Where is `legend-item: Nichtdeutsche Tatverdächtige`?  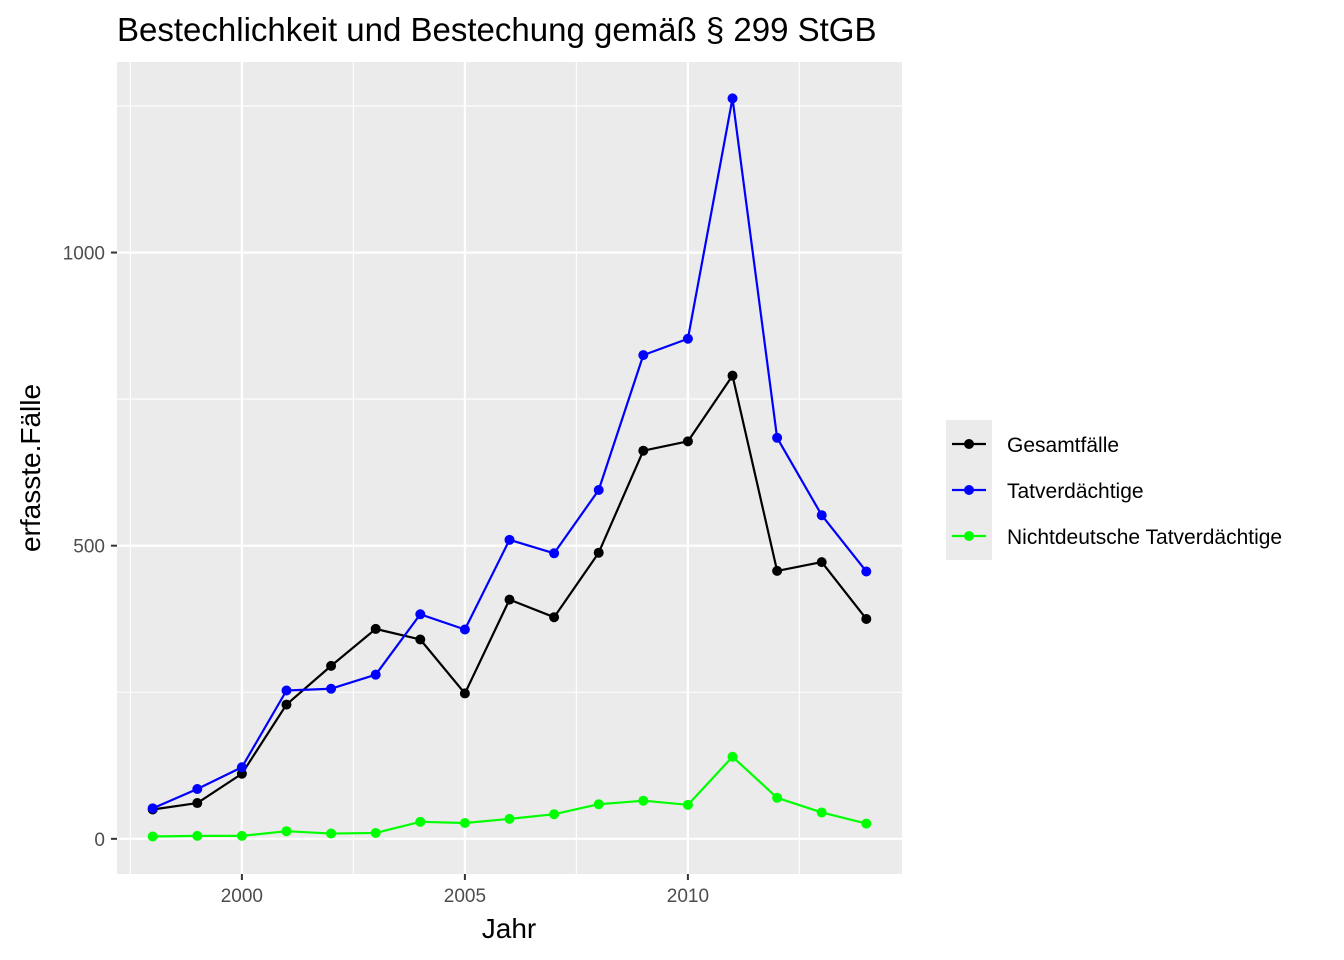 legend-item: Nichtdeutsche Tatverdächtige is located at coordinates (1117, 537).